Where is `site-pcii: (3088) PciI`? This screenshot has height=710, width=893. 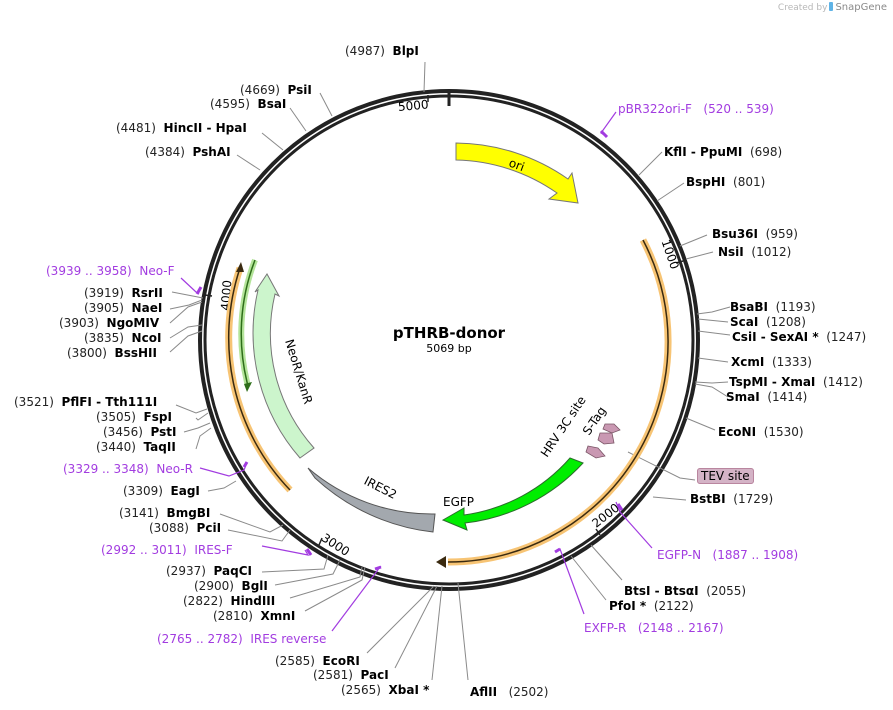
site-pcii: (3088) PciI is located at coordinates (185, 528).